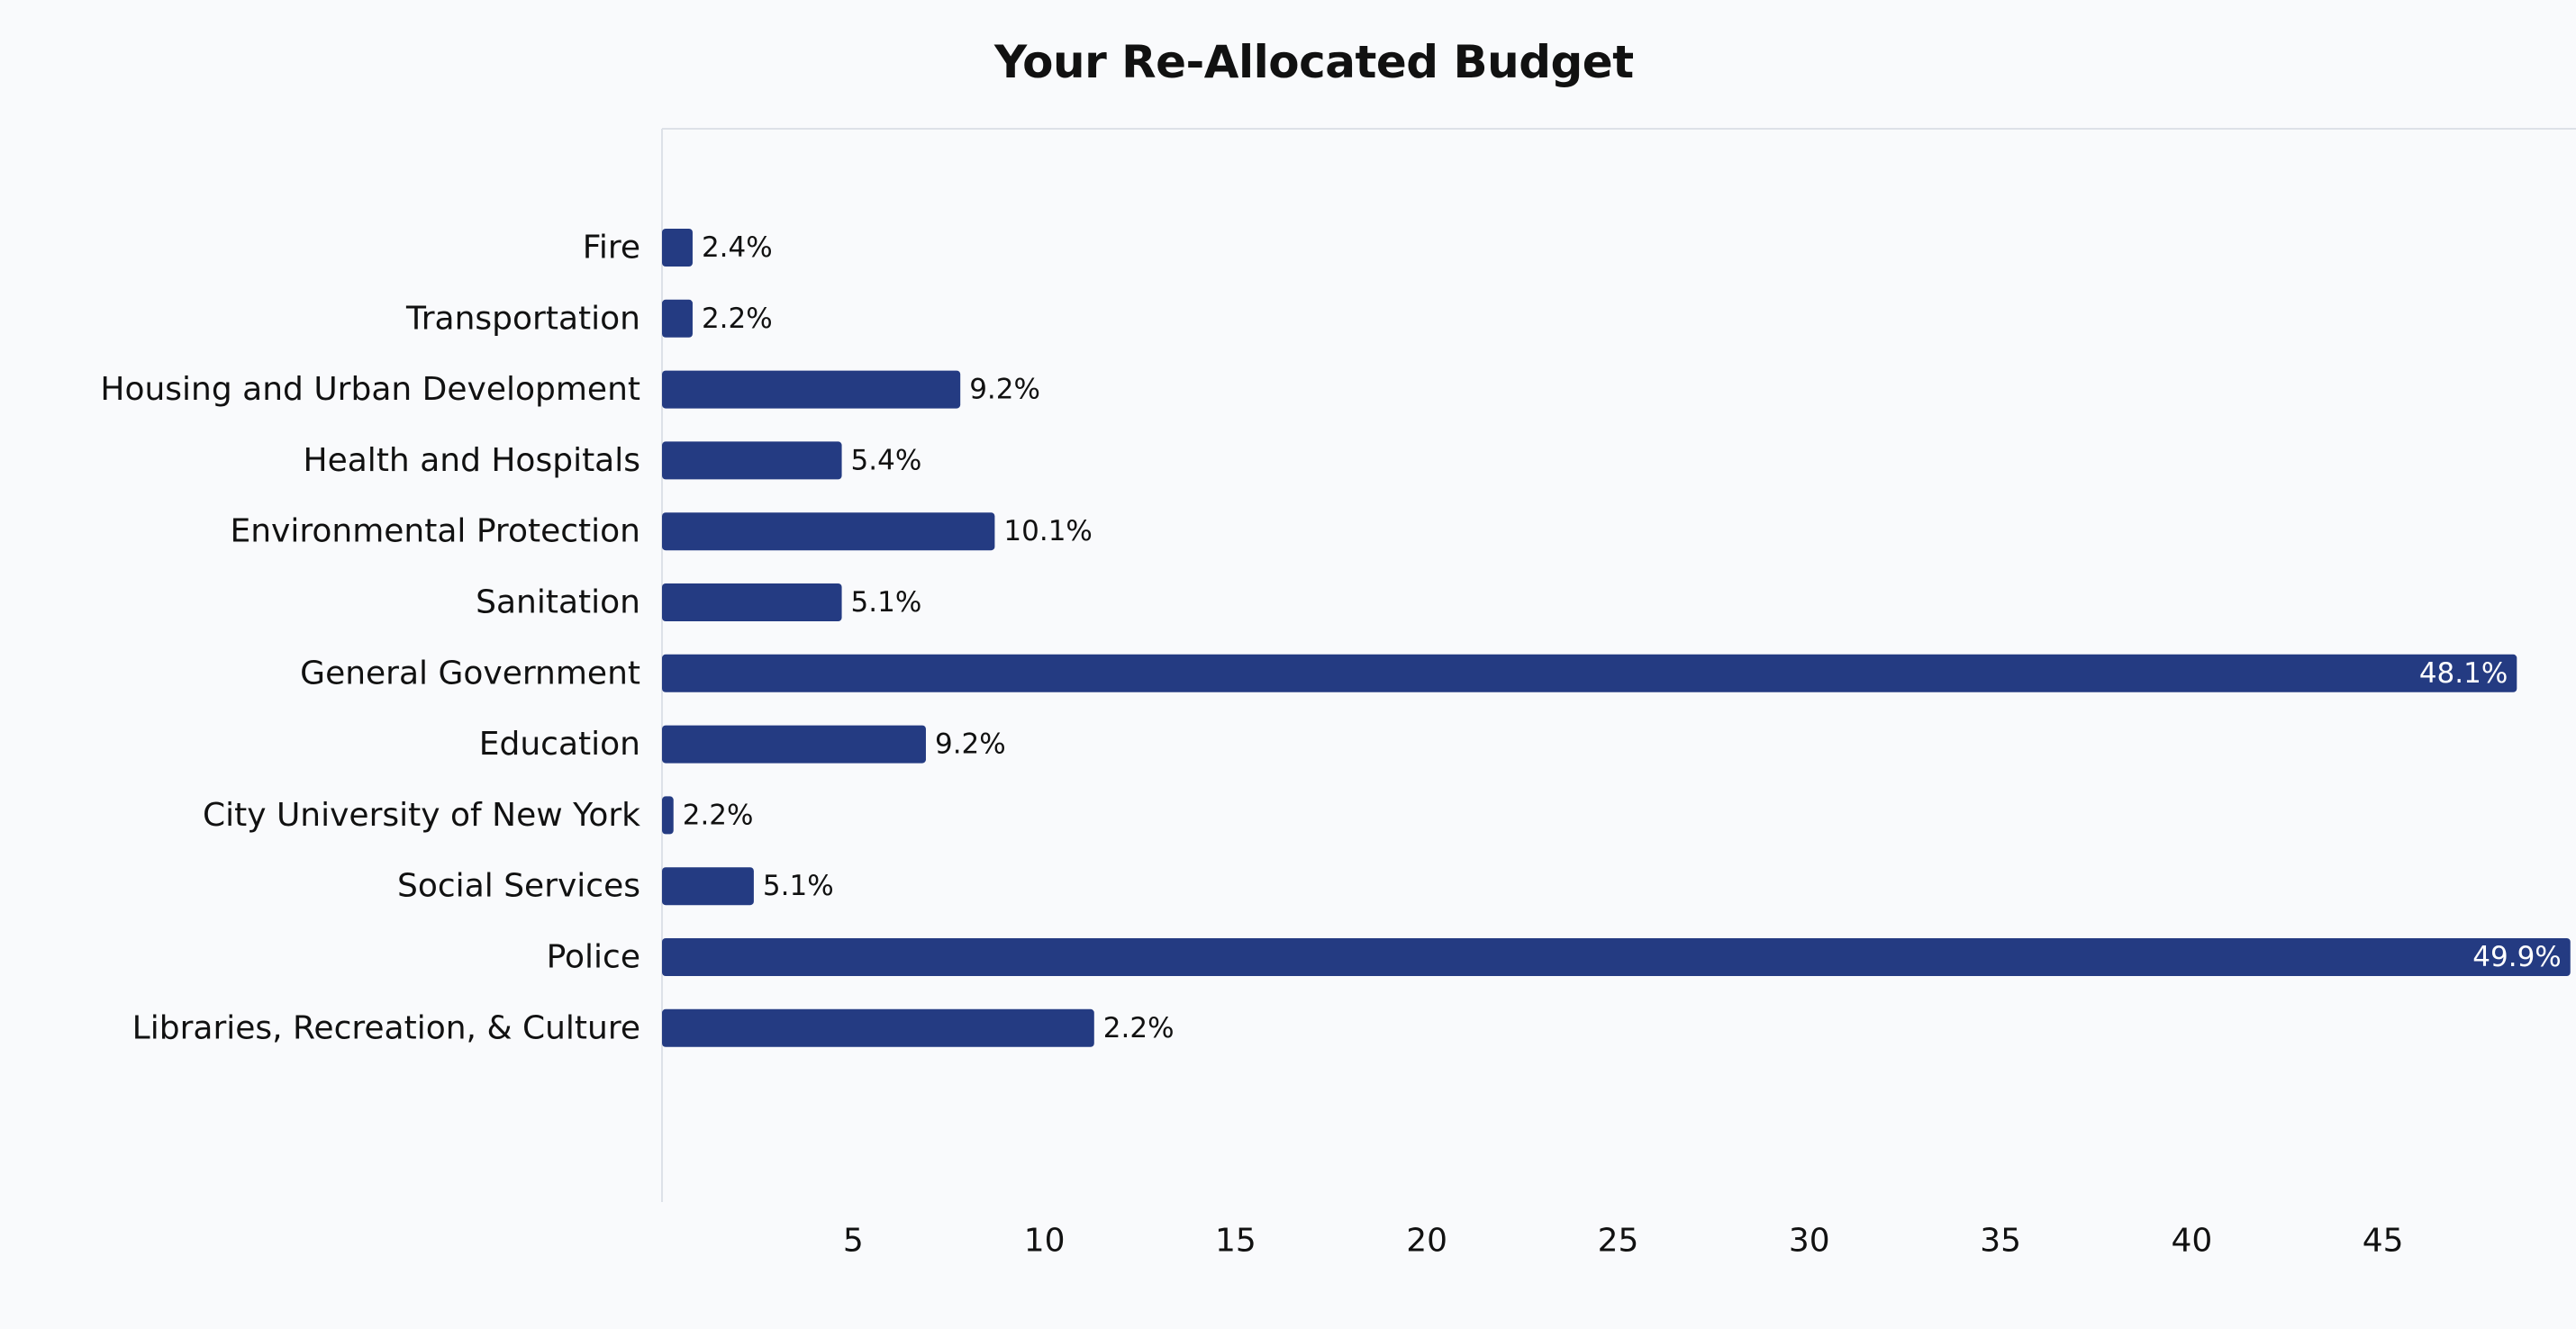 Image resolution: width=2576 pixels, height=1329 pixels. Describe the element at coordinates (1809, 1241) in the screenshot. I see `x-tick-label: 30` at that location.